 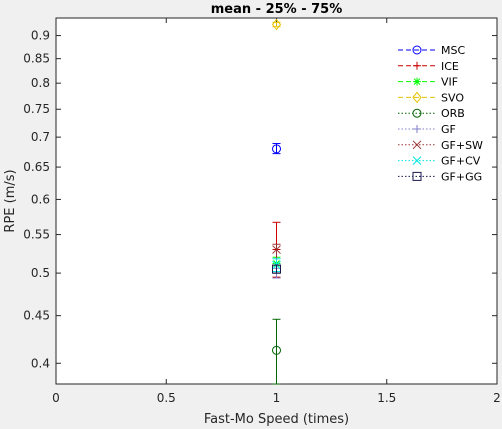 I want to click on legend-label-gf: GF, so click(x=448, y=129).